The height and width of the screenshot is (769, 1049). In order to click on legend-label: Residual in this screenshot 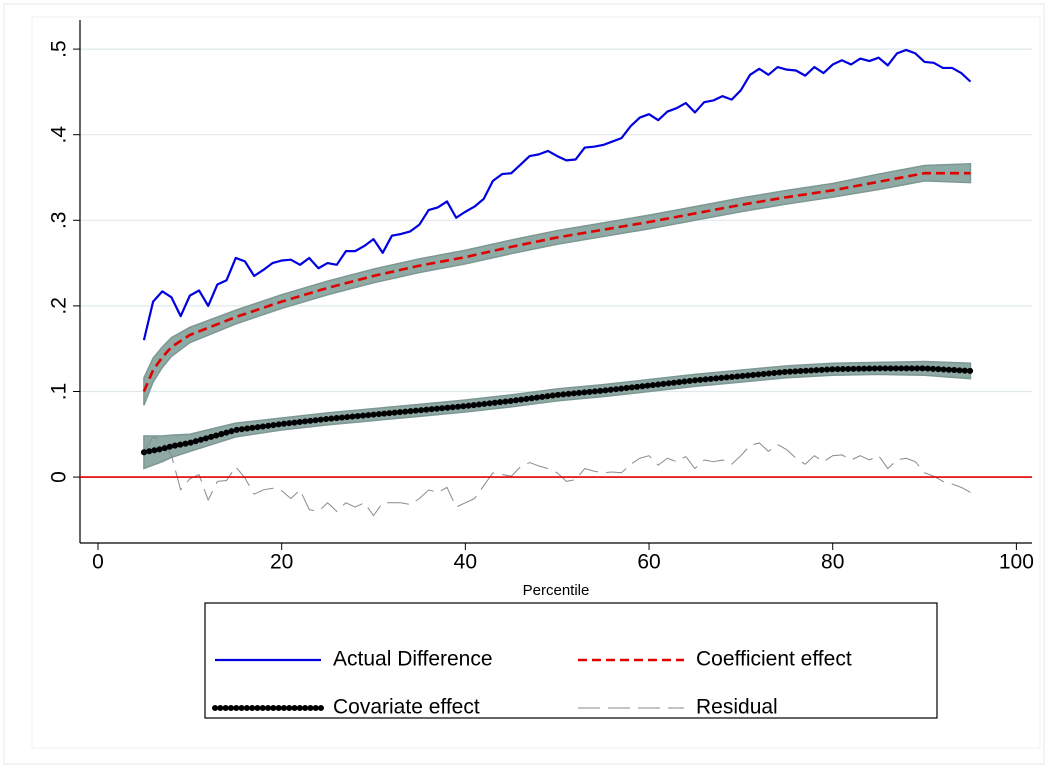, I will do `click(737, 707)`.